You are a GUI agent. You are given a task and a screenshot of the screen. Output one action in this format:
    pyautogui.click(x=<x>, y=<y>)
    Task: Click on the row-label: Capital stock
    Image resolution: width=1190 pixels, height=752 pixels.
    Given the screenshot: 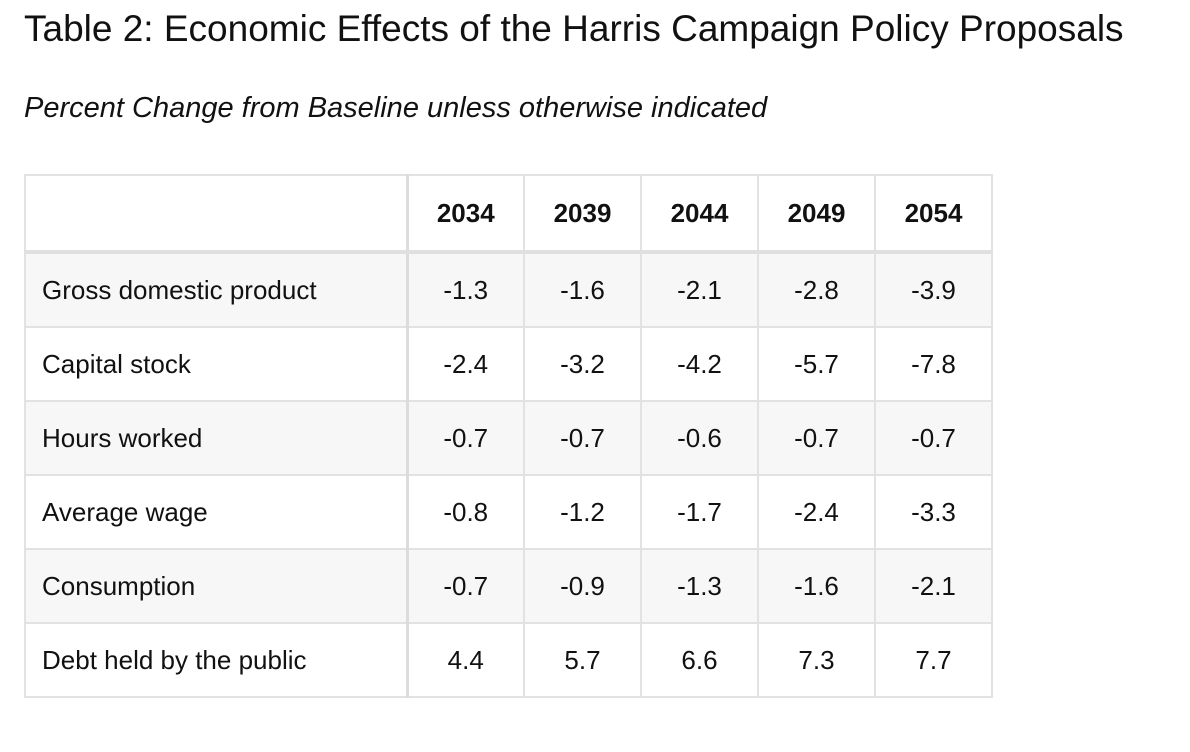 What is the action you would take?
    pyautogui.click(x=216, y=364)
    